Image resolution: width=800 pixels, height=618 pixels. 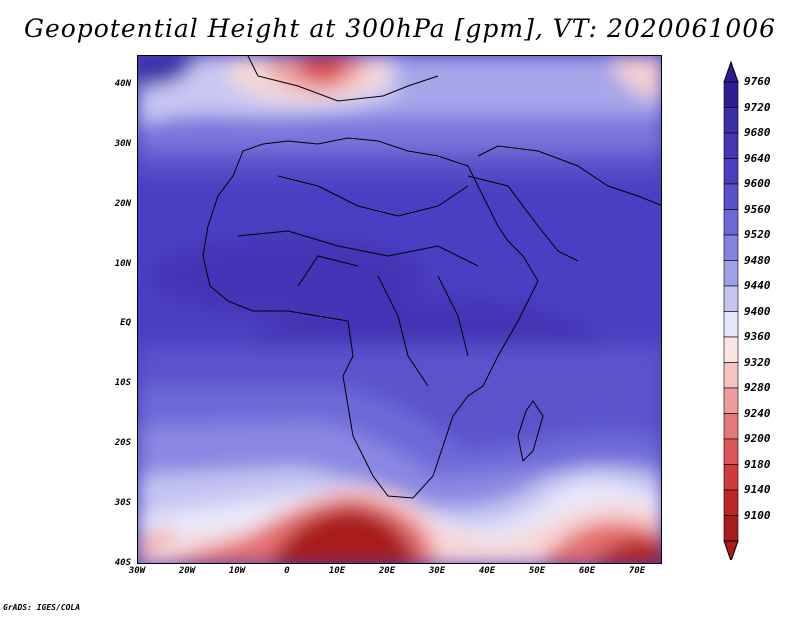 I want to click on colorbar, so click(x=731, y=310).